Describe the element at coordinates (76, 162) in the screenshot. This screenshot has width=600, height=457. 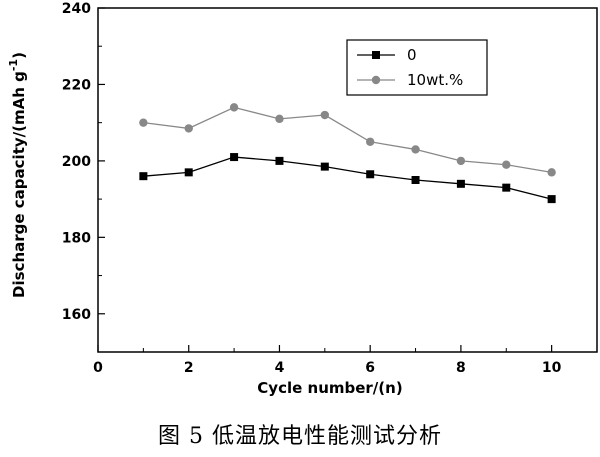
I see `y-tick-label: 200` at that location.